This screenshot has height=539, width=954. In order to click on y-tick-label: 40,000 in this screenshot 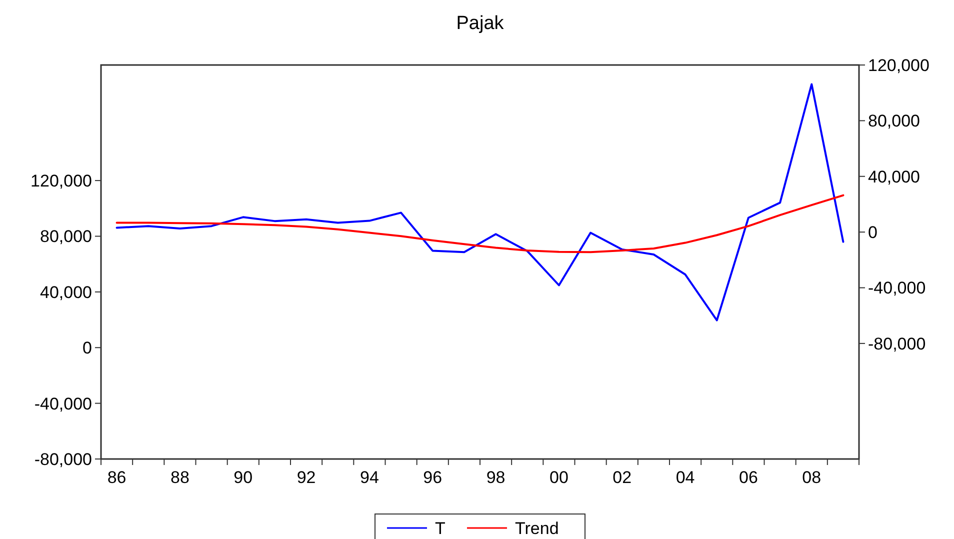, I will do `click(66, 292)`.